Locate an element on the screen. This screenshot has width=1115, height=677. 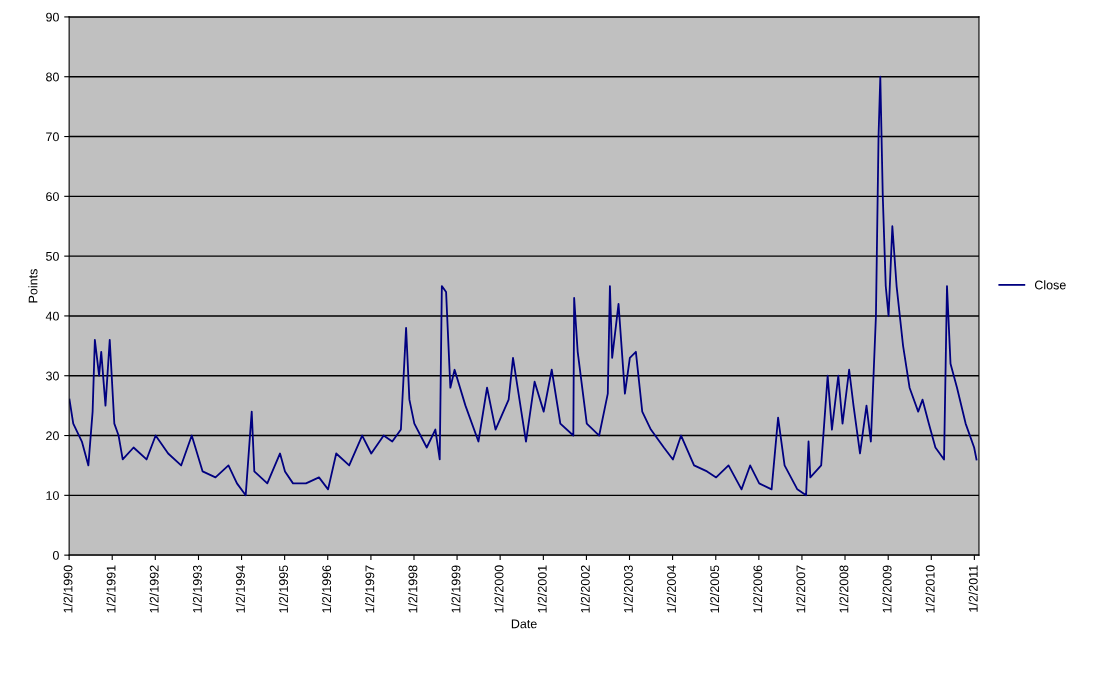
x-tick-label: 1/2/2008 is located at coordinates (844, 589).